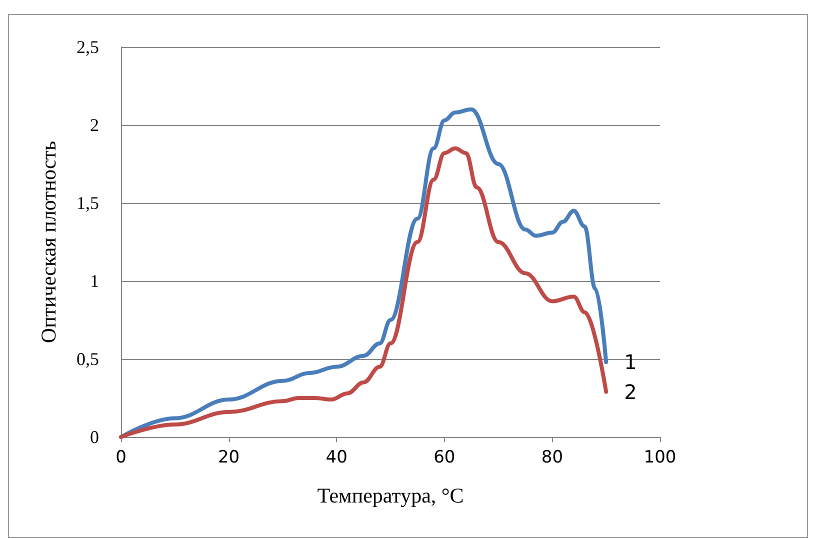 This screenshot has width=817, height=538. What do you see at coordinates (94, 437) in the screenshot?
I see `y-tick-label: 0` at bounding box center [94, 437].